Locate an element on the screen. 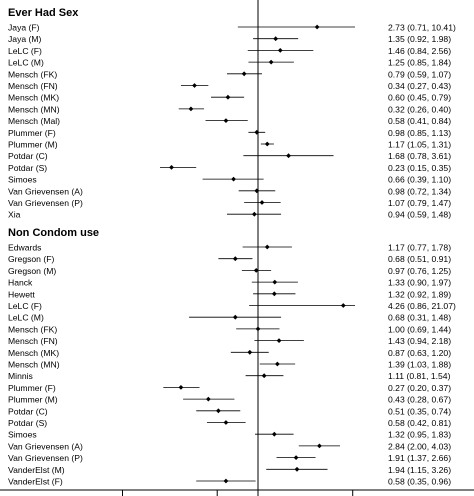 This screenshot has height=496, width=474. study-label: Jaya (M) is located at coordinates (25, 39).